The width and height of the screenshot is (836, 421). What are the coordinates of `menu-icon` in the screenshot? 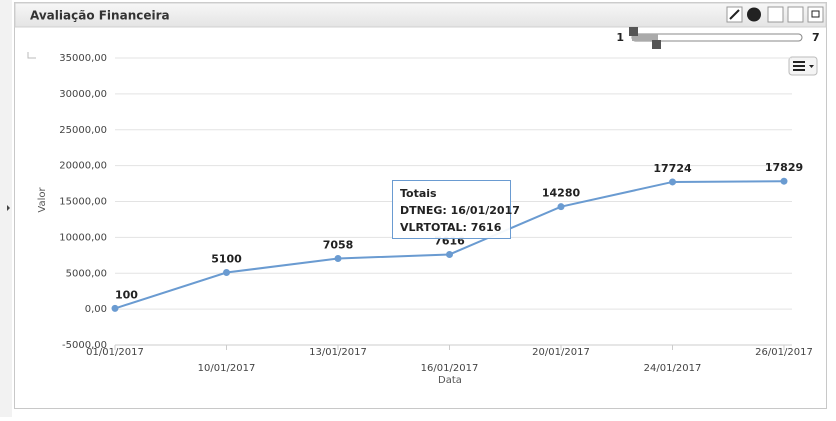 It's located at (799, 66).